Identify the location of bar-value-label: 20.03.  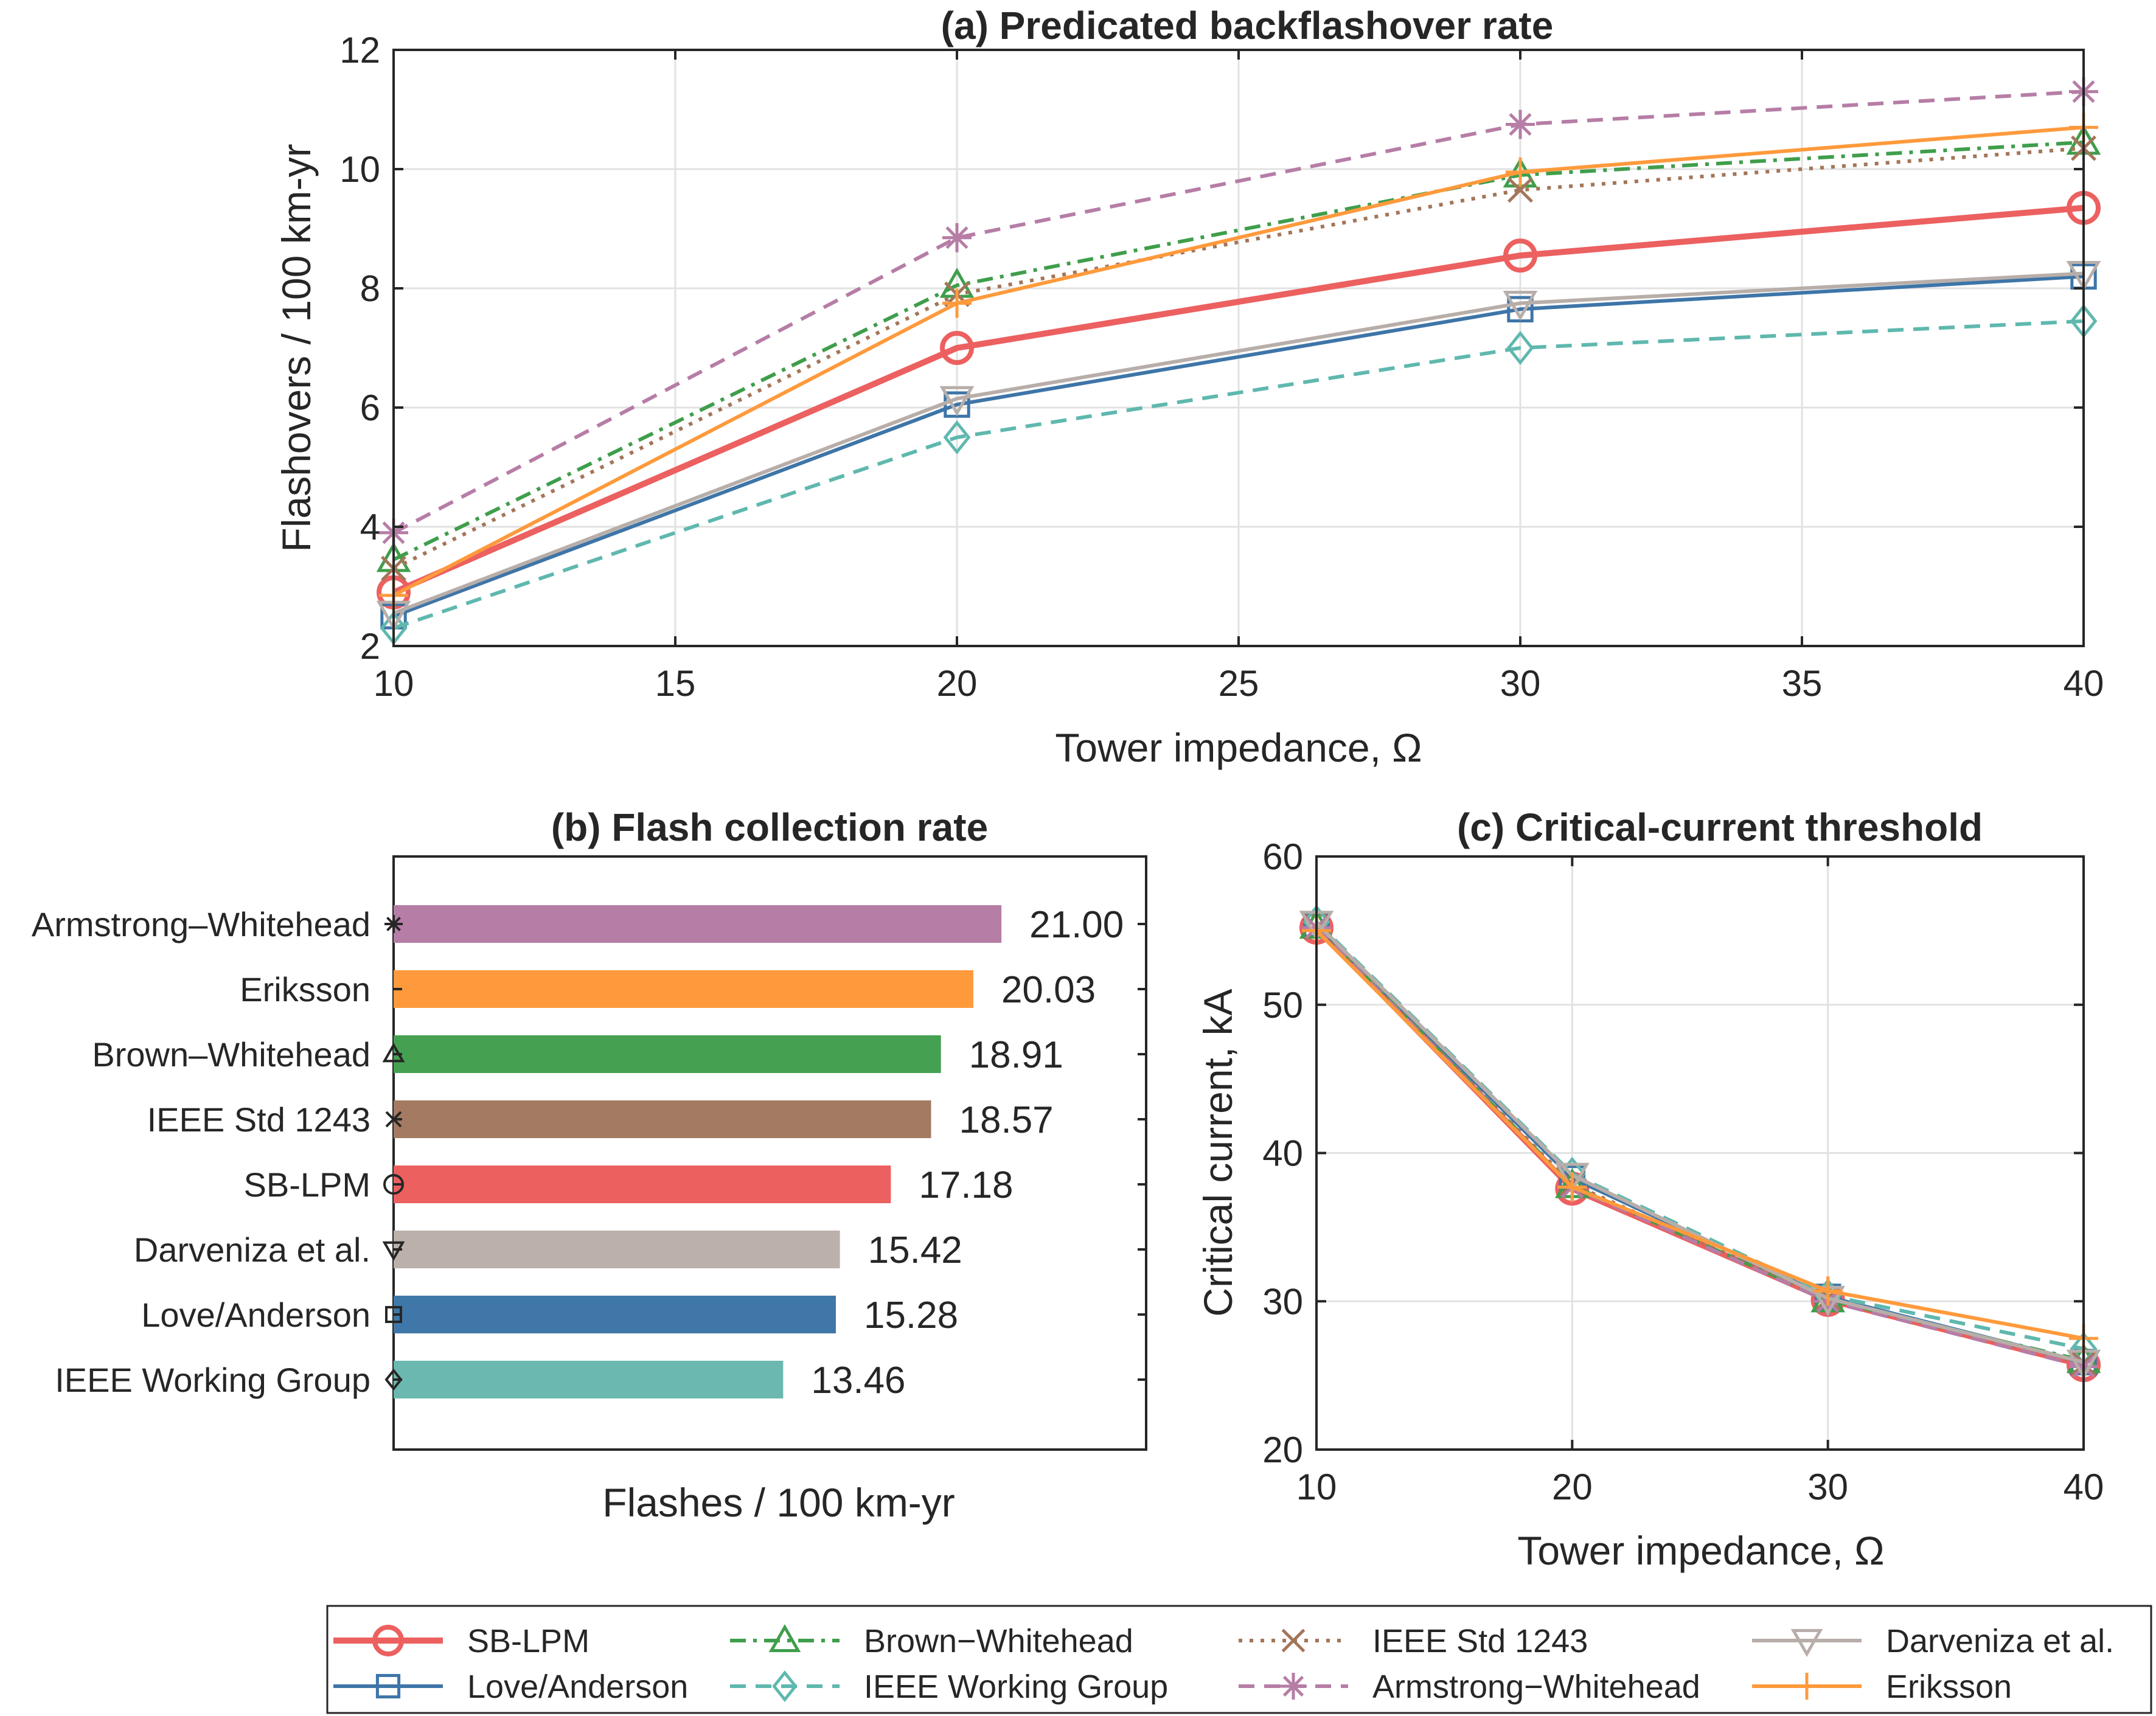
(1048, 990).